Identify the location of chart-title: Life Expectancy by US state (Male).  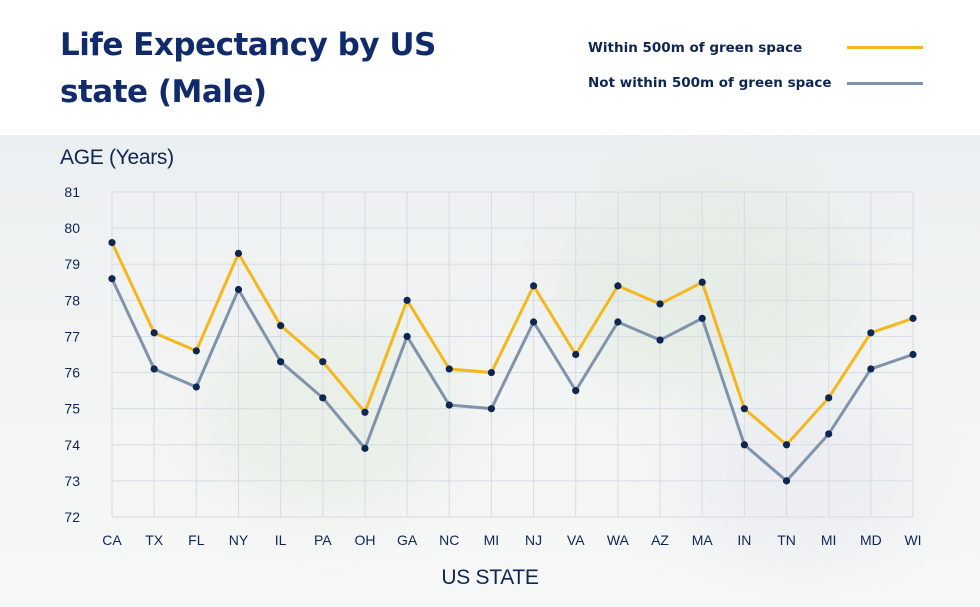
(248, 68).